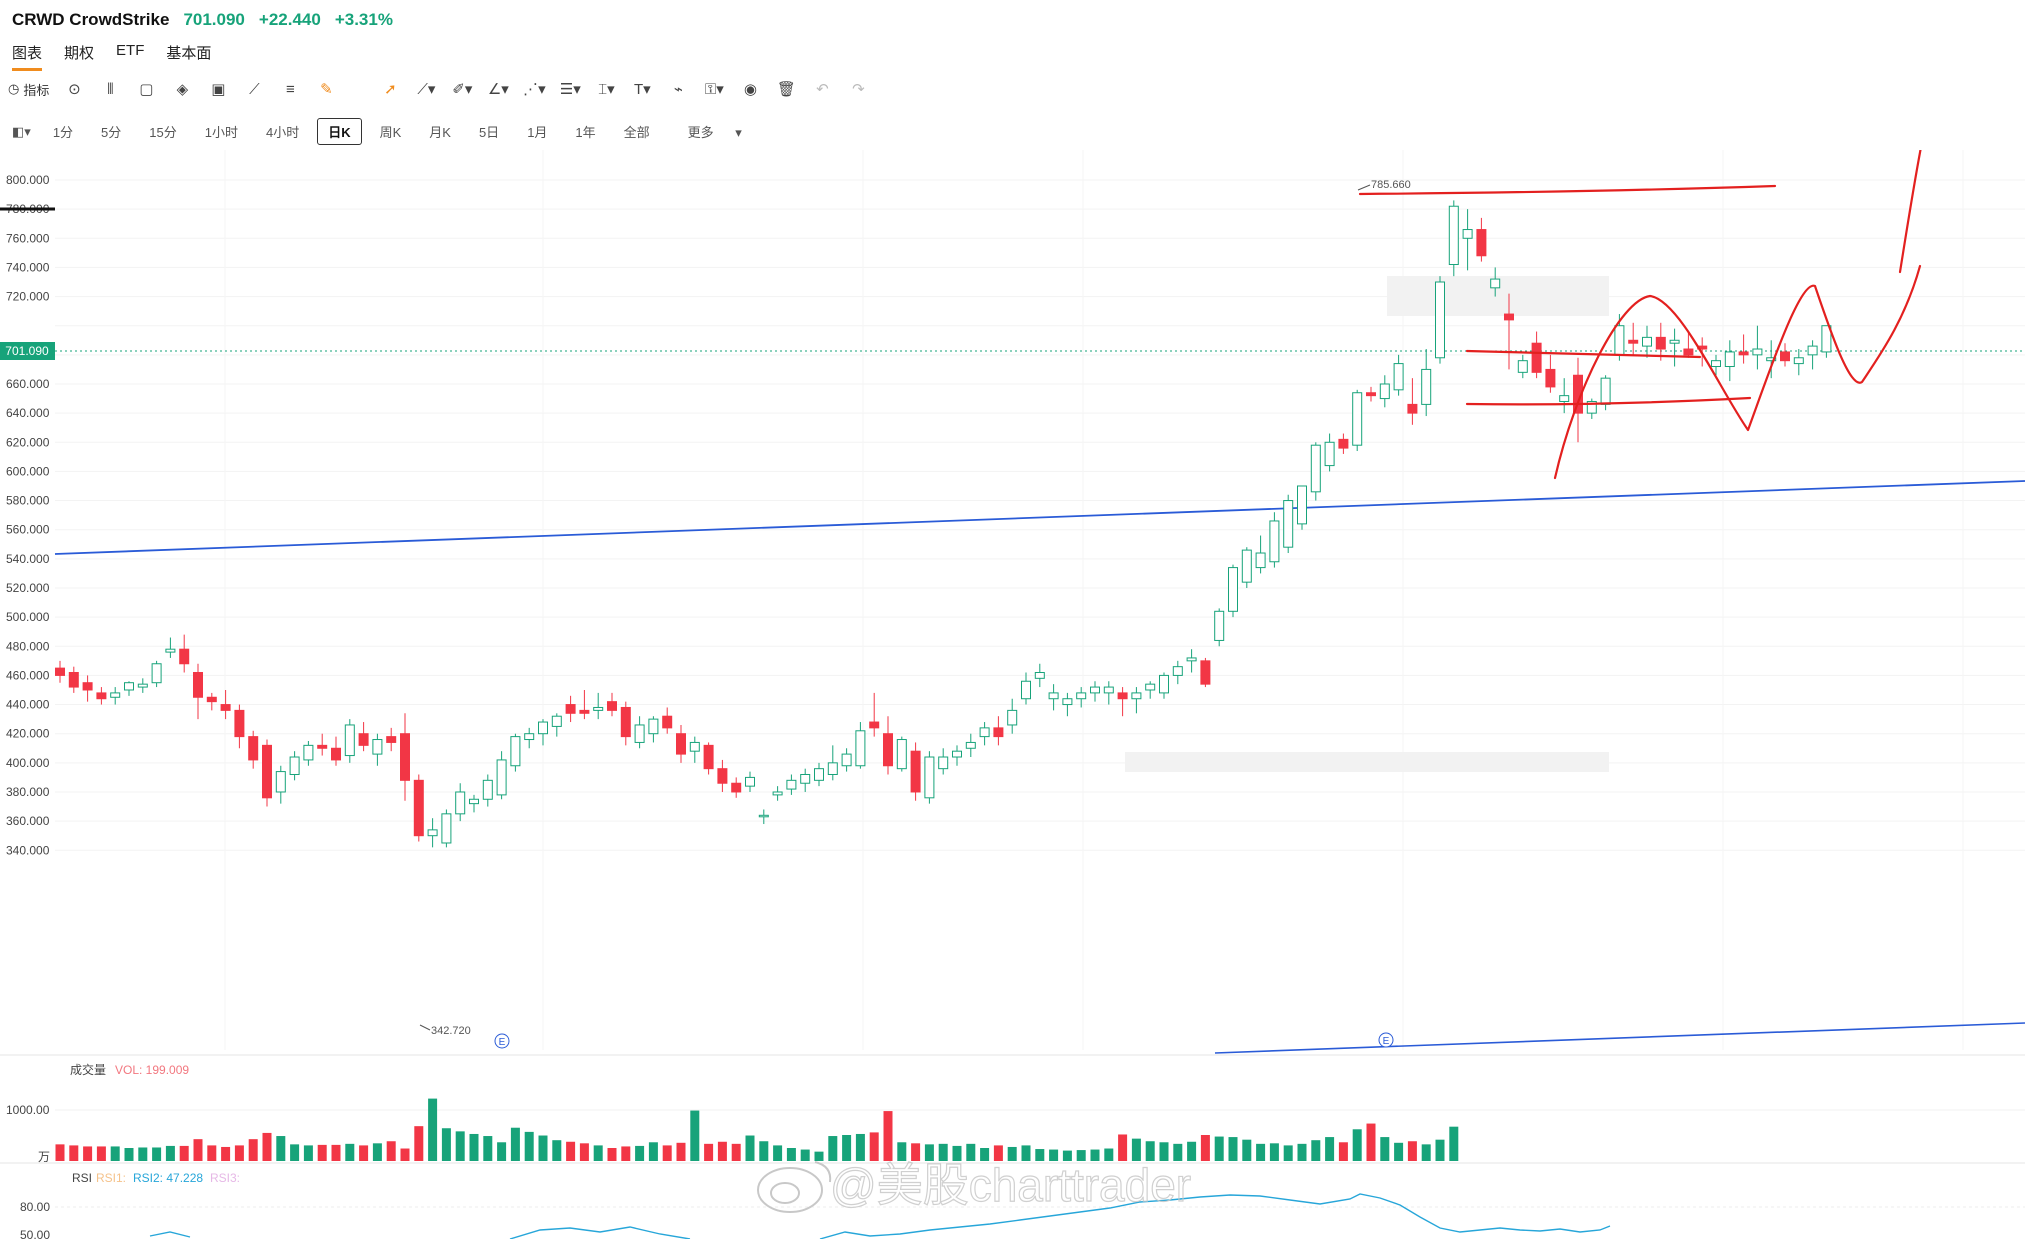 This screenshot has width=2025, height=1239. I want to click on timeframe-5d: 5日, so click(489, 132).